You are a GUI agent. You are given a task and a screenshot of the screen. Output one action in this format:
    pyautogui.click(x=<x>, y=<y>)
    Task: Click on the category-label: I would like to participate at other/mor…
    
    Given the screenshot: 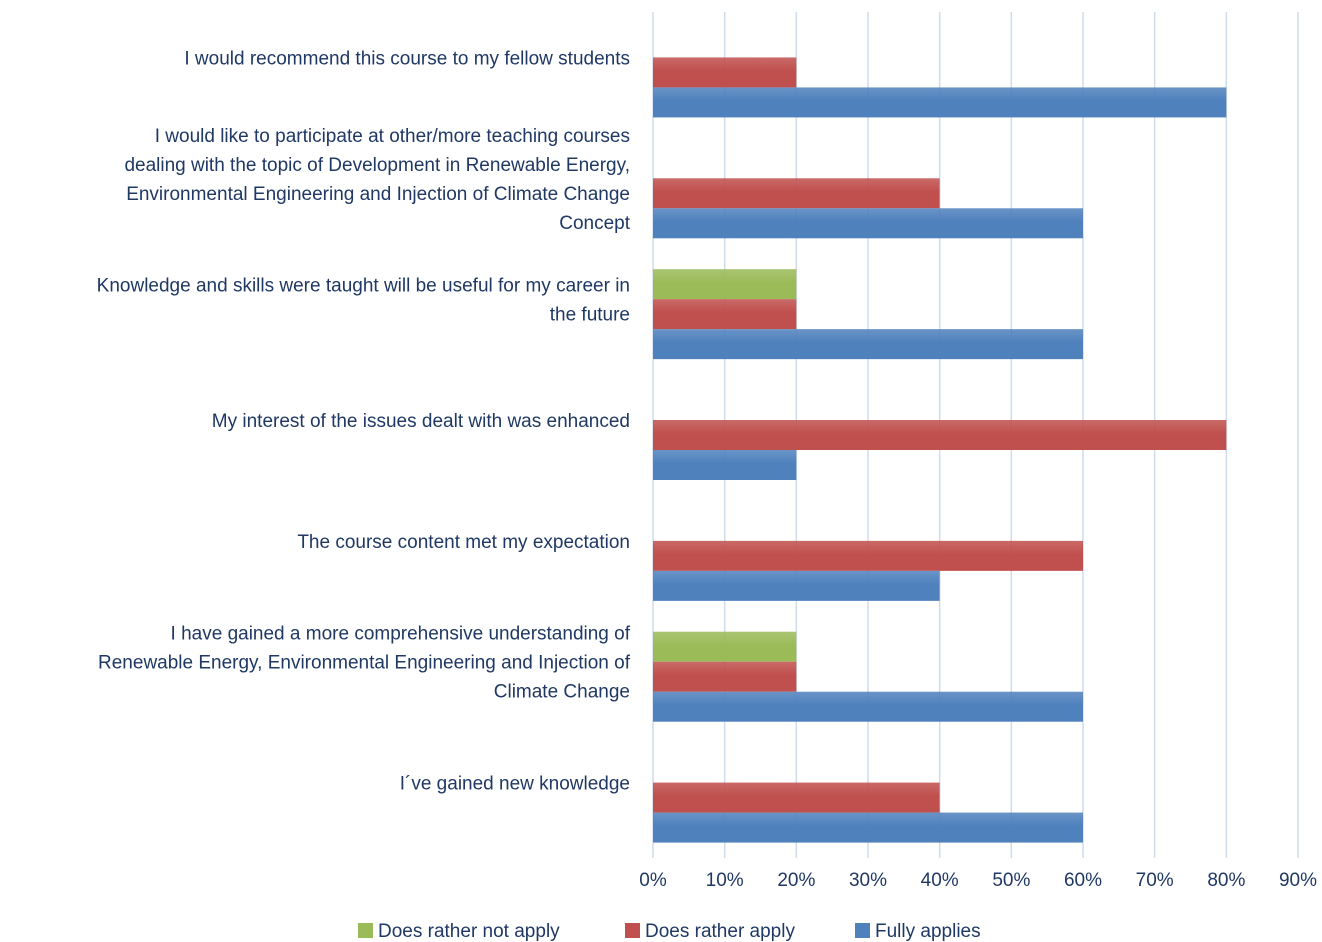 What is the action you would take?
    pyautogui.click(x=392, y=136)
    